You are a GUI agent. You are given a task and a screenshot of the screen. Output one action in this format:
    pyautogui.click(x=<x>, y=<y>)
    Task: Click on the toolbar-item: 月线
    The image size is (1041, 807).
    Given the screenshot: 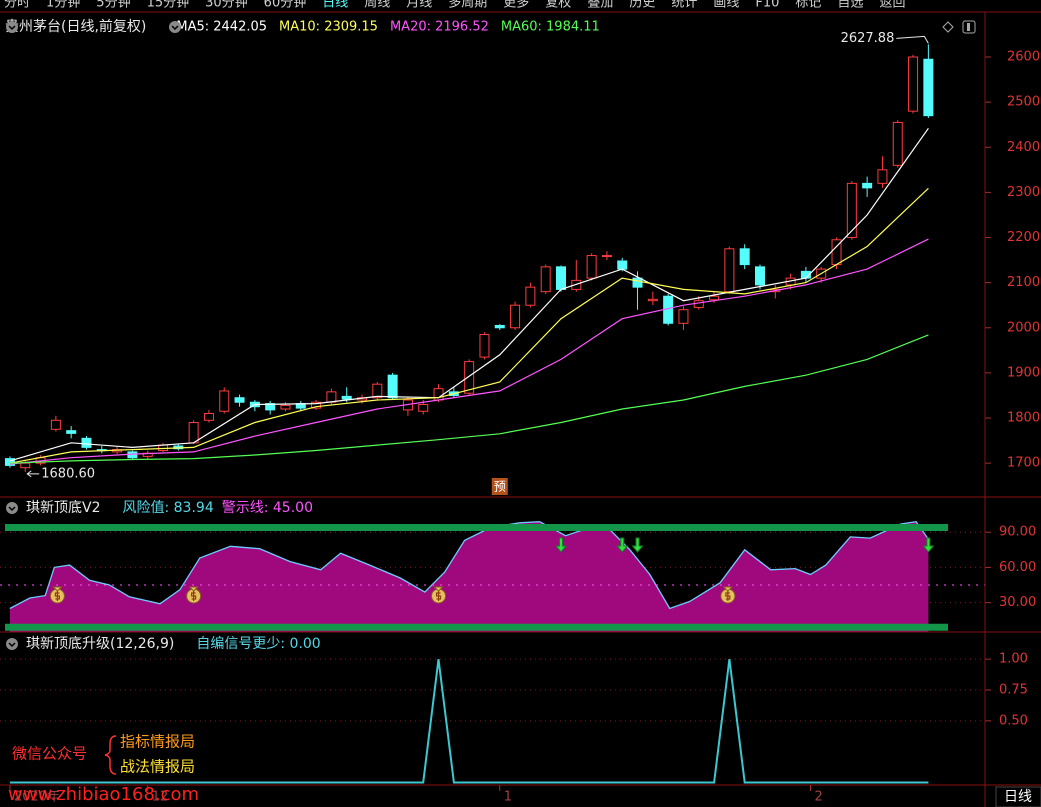 What is the action you would take?
    pyautogui.click(x=419, y=5)
    